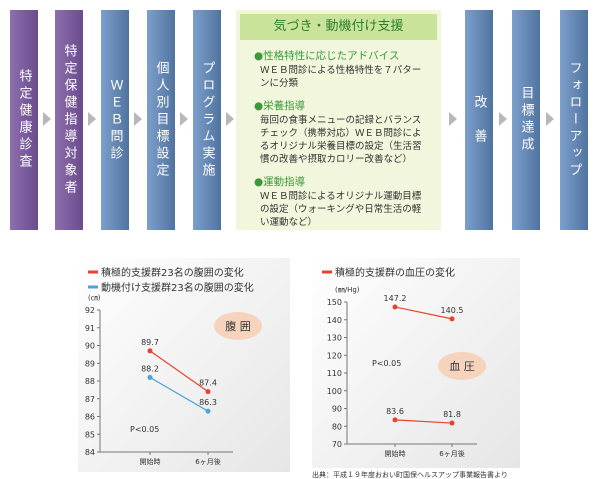 The image size is (594, 479). Describe the element at coordinates (334, 373) in the screenshot. I see `y-tick-label: 110` at that location.